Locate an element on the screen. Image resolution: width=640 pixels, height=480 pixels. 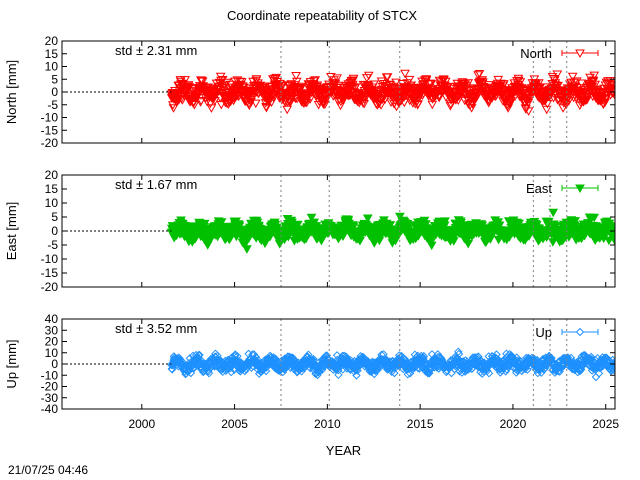
y-tick-label: -10 is located at coordinates (50, 375).